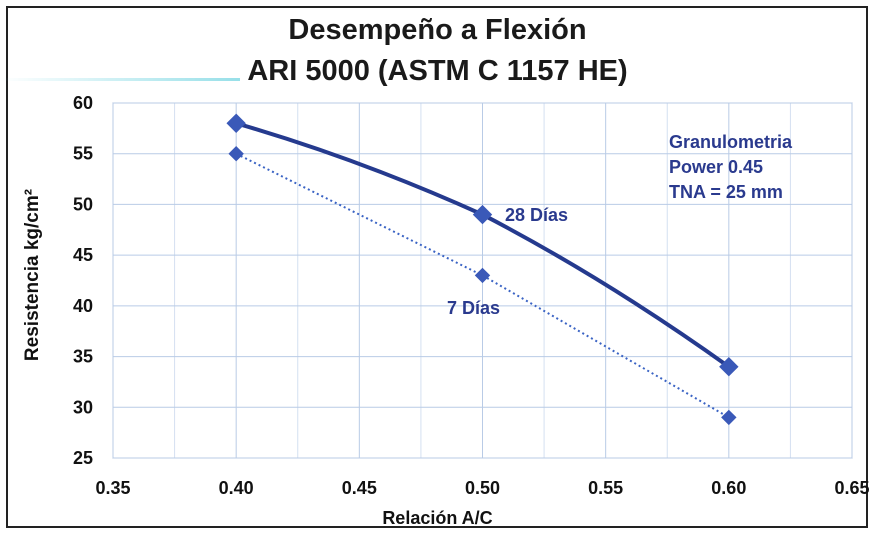 Image resolution: width=875 pixels, height=533 pixels. Describe the element at coordinates (474, 308) in the screenshot. I see `series-label-7-dias: 7 Días` at that location.